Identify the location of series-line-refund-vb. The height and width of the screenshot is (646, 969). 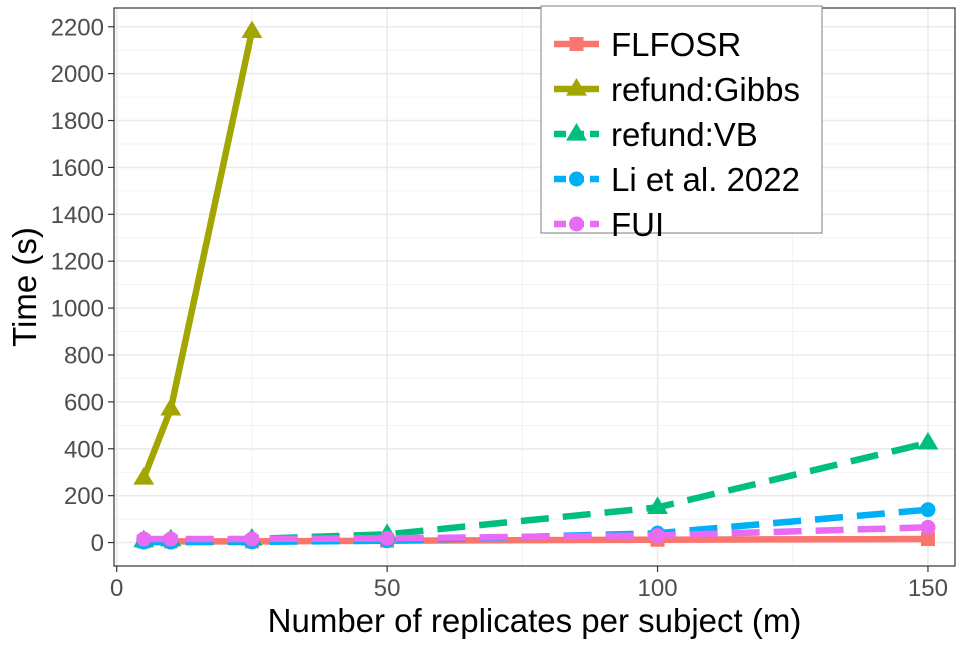
(536, 491).